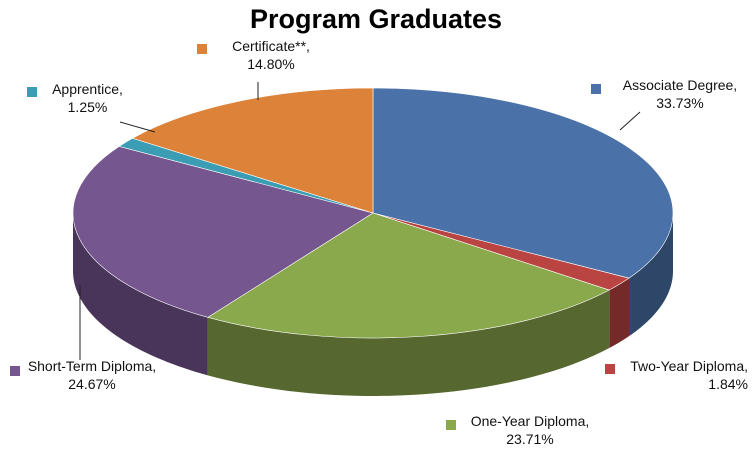 The height and width of the screenshot is (454, 752). What do you see at coordinates (530, 430) in the screenshot?
I see `data-label: One-Year Diploma, 23.71%` at bounding box center [530, 430].